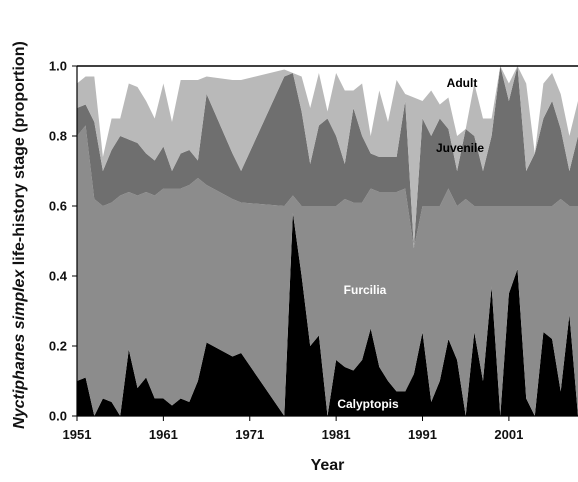 The image size is (578, 482). Describe the element at coordinates (58, 66) in the screenshot. I see `y-tick-label: 1.0` at that location.